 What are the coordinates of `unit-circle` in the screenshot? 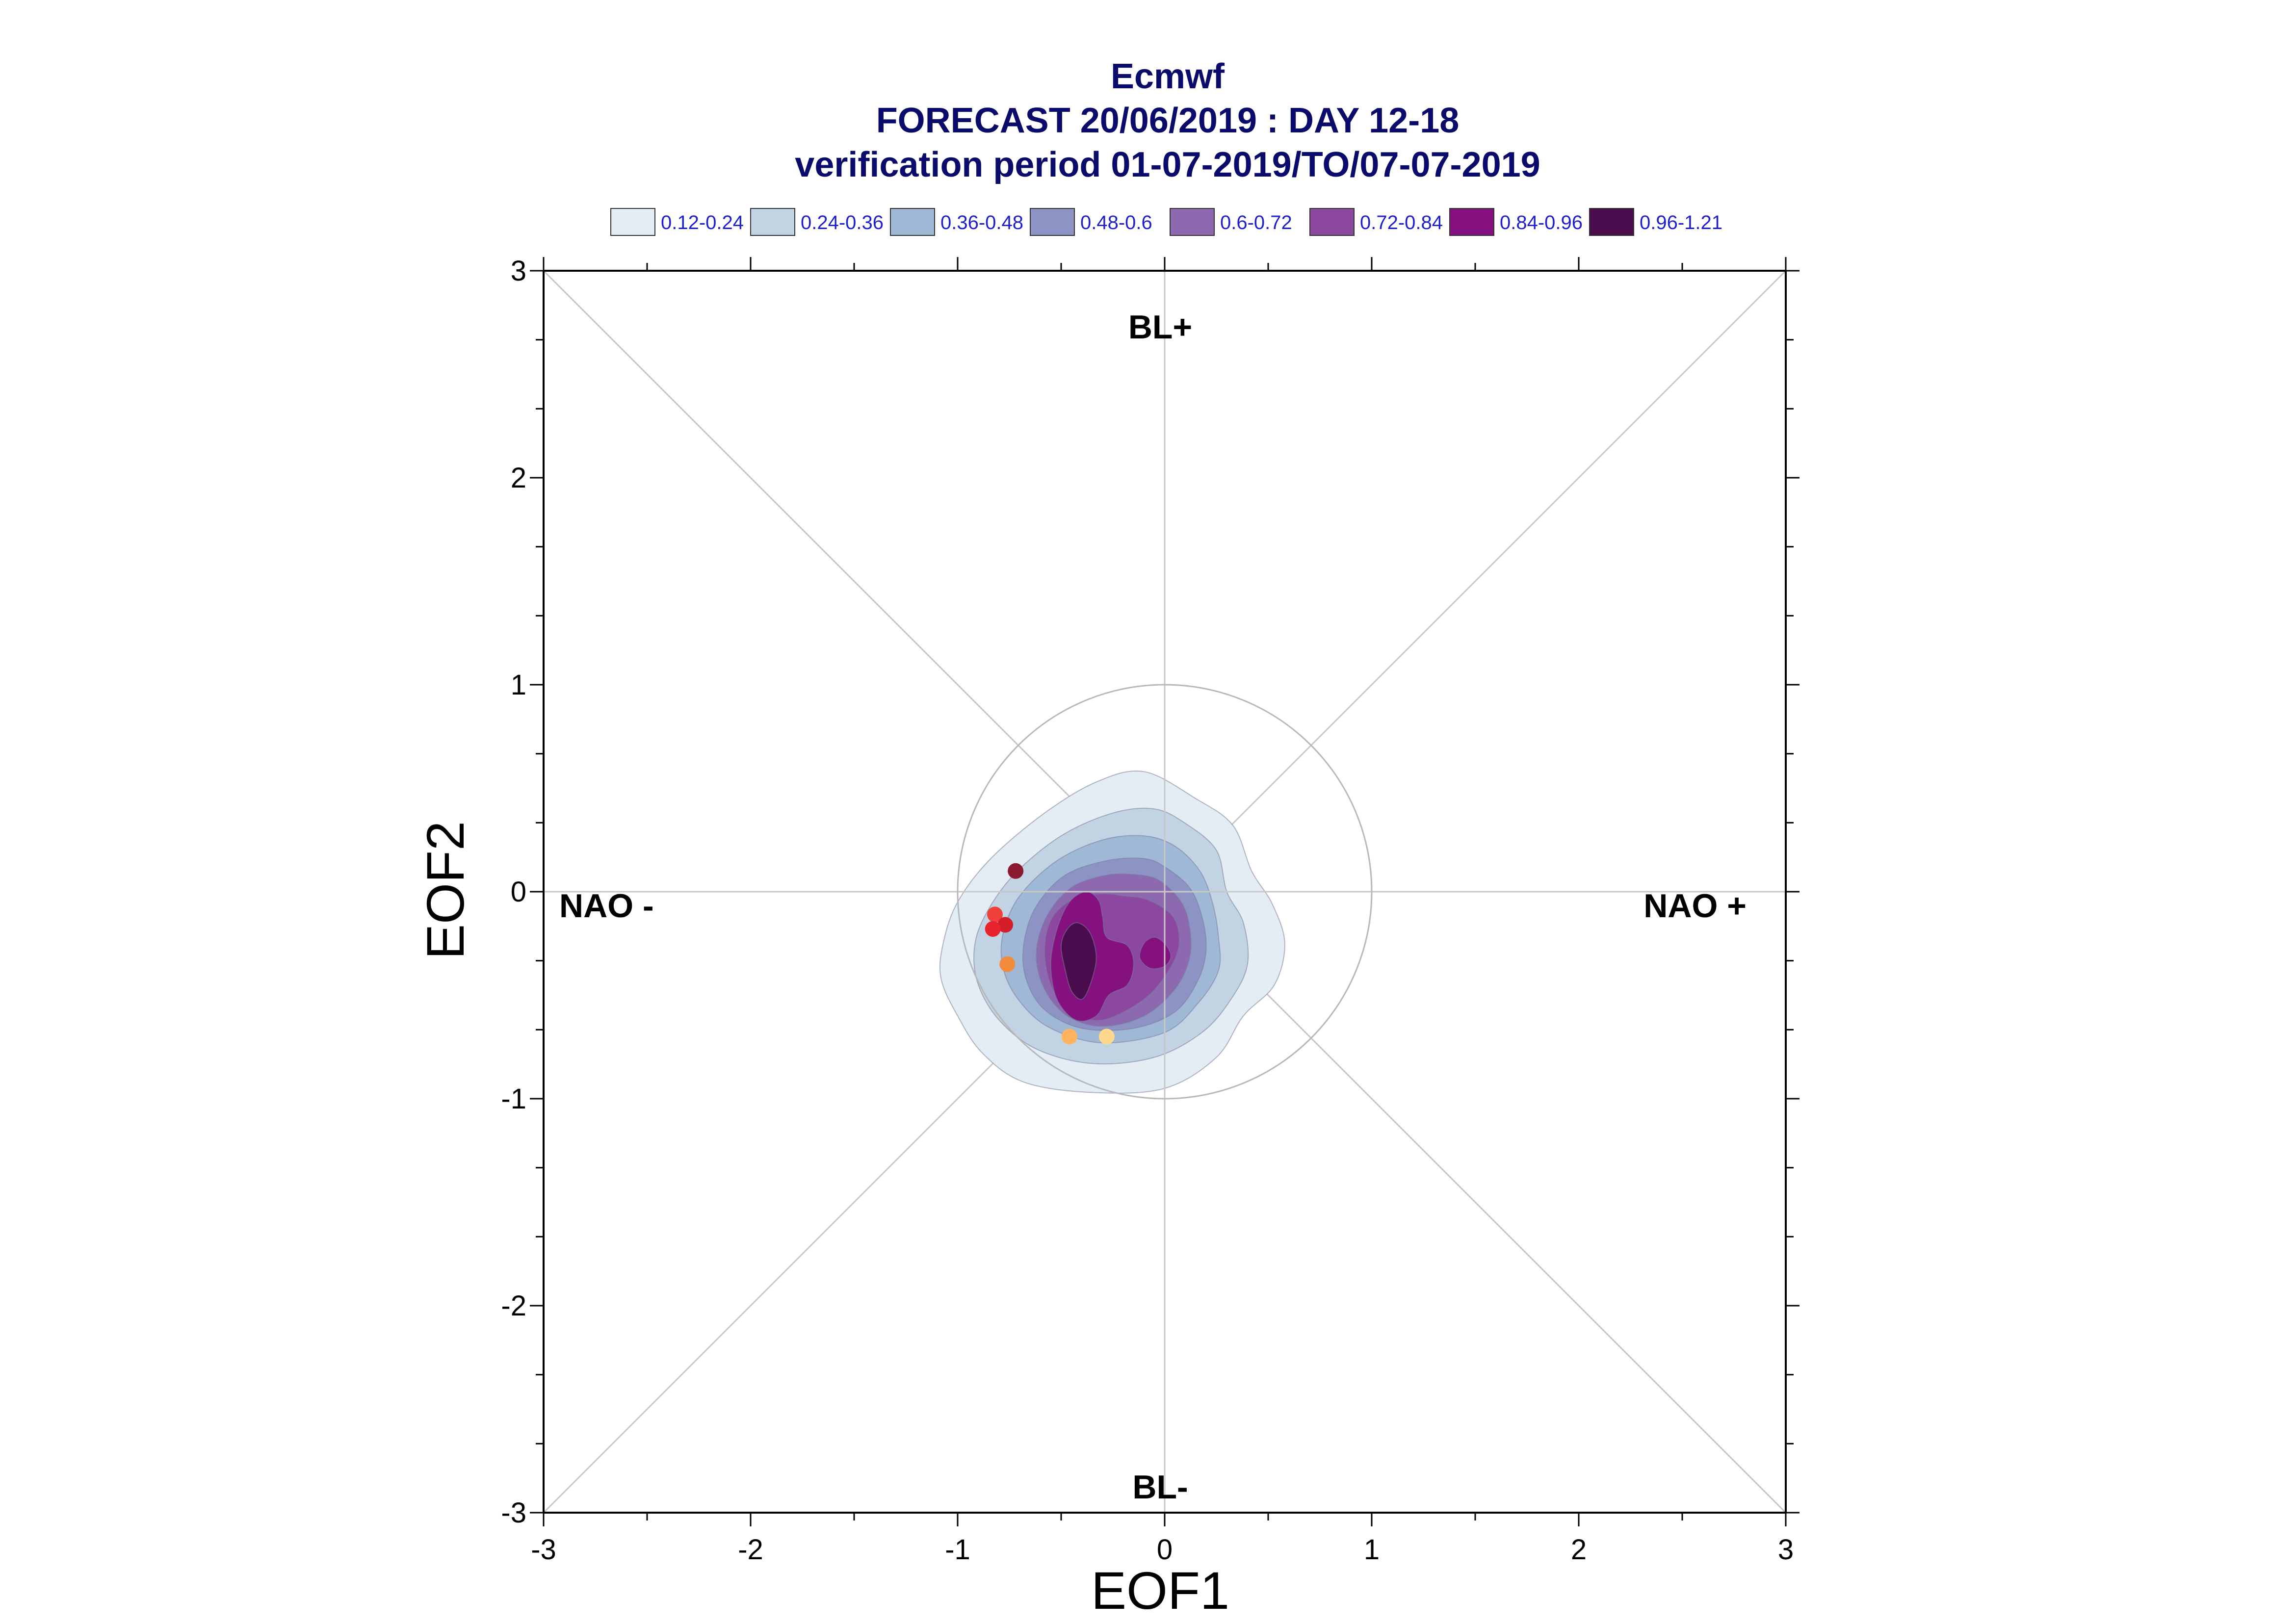 It's located at (1165, 892).